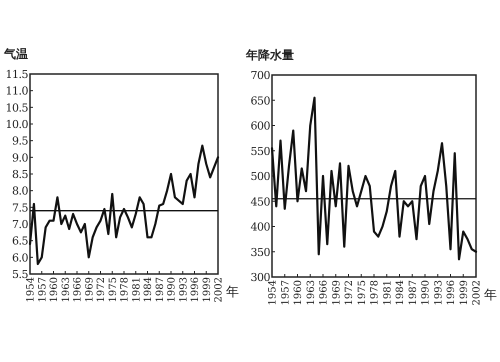 The height and width of the screenshot is (362, 500). What do you see at coordinates (260, 201) in the screenshot?
I see `y-tick-label: 450` at bounding box center [260, 201].